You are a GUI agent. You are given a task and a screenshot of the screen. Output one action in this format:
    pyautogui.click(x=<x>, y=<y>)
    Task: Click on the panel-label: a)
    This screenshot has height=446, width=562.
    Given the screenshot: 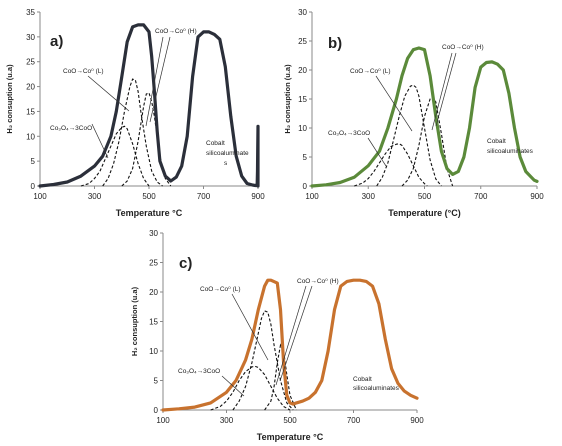 What is the action you would take?
    pyautogui.click(x=56, y=41)
    